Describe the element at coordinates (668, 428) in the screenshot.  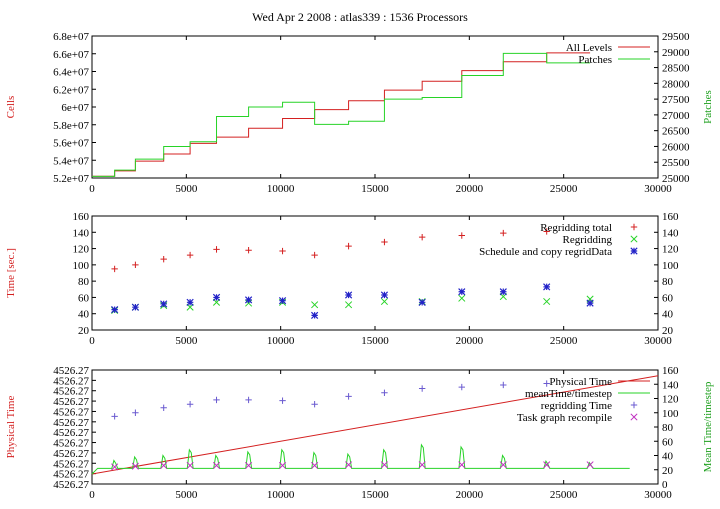
I see `y2-tick-label: 80` at that location.